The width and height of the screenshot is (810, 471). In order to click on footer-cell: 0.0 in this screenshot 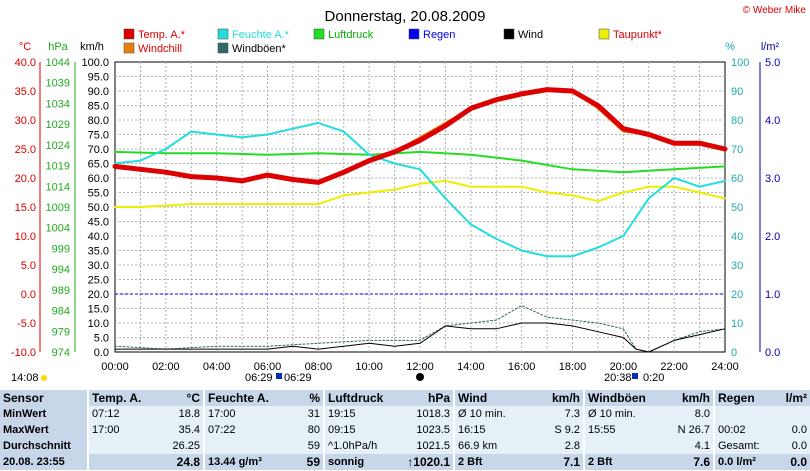, I will do `click(793, 462)`.